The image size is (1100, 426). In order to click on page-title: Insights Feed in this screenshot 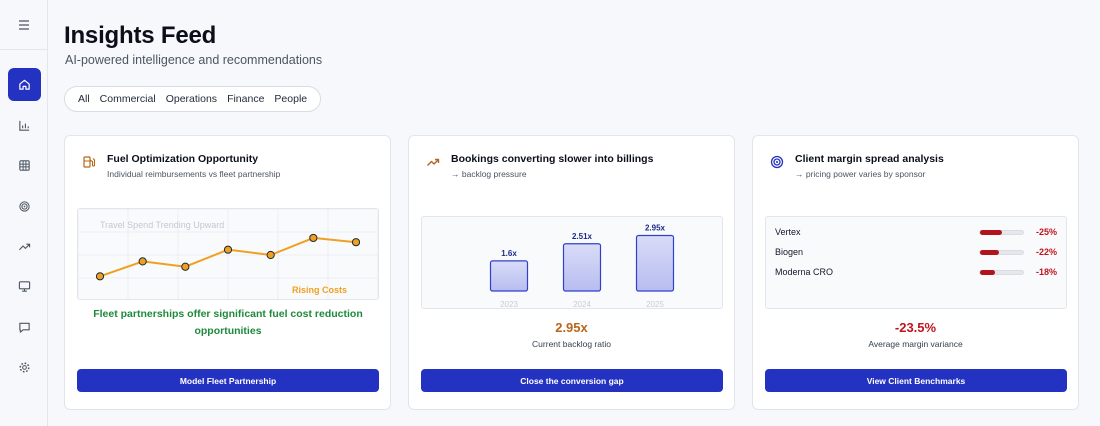, I will do `click(140, 35)`.